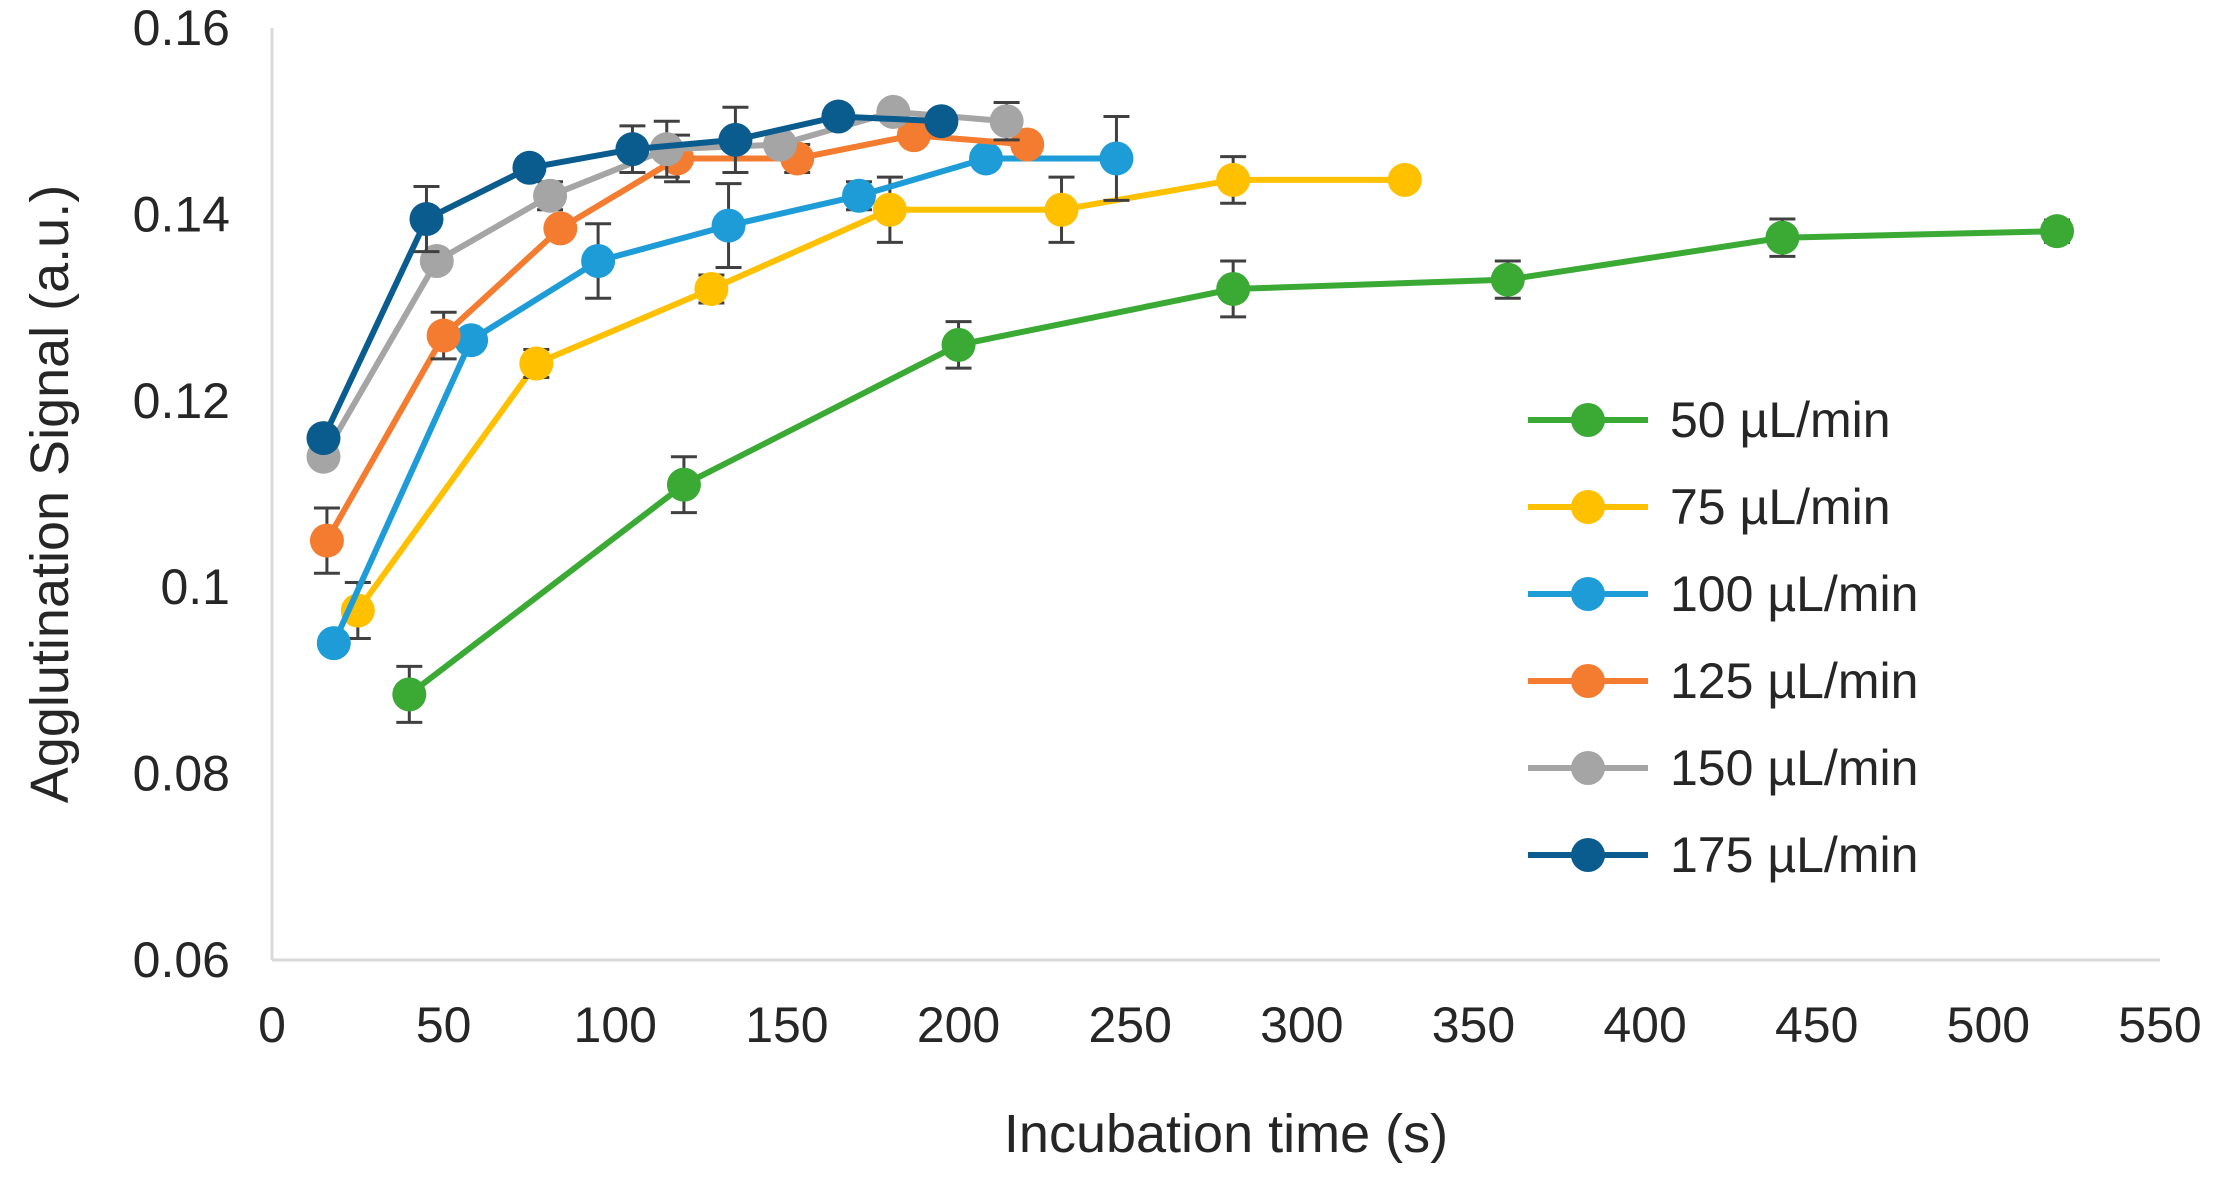  What do you see at coordinates (272, 1025) in the screenshot?
I see `x-tick-label: 0` at bounding box center [272, 1025].